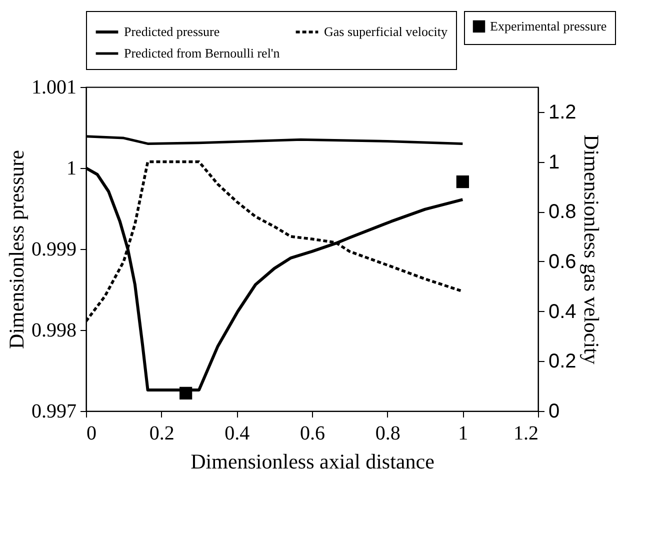 The width and height of the screenshot is (649, 541). I want to click on y2-tick-label: 0.6, so click(562, 261).